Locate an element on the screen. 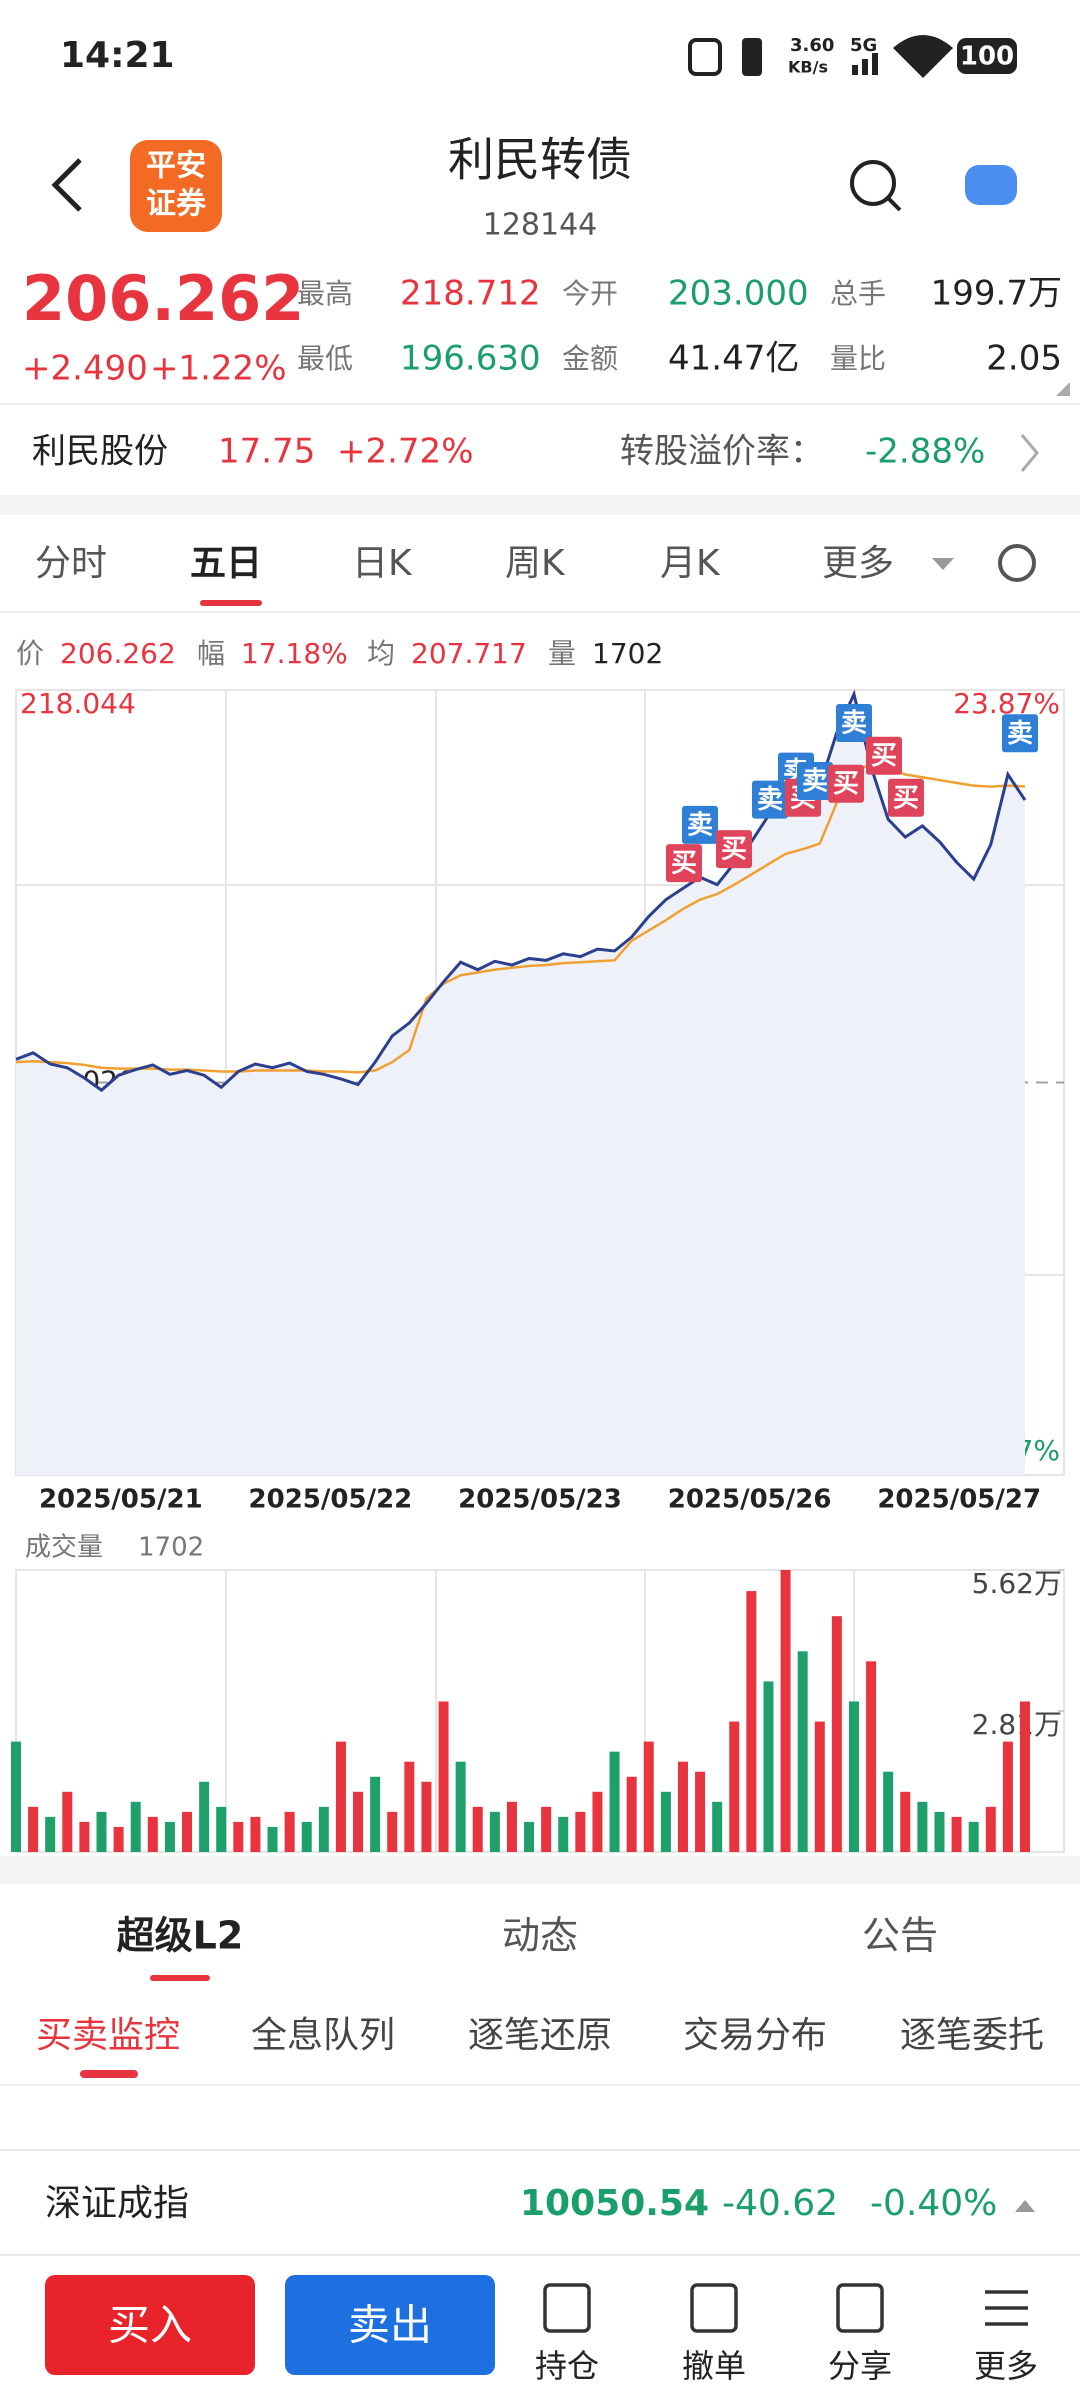  premium: -2.88% is located at coordinates (925, 452).